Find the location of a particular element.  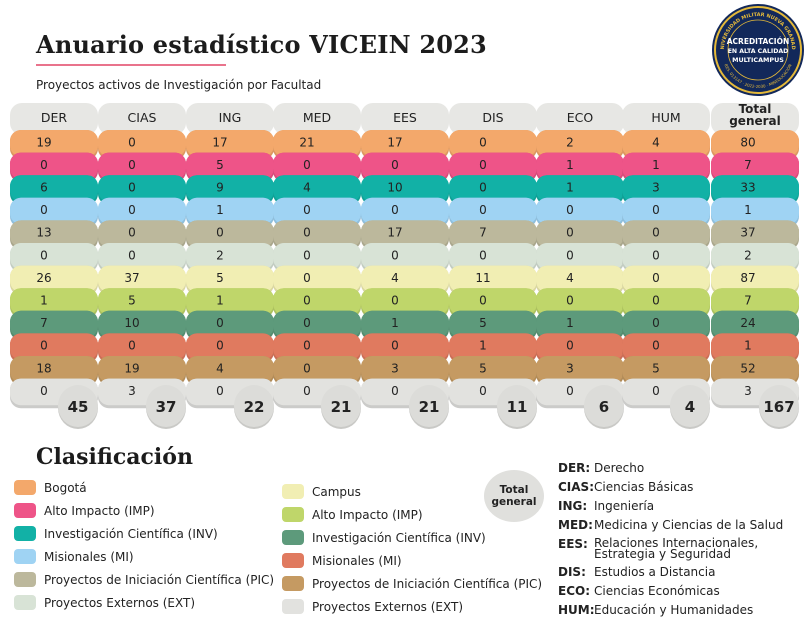

legend-label: Misionales (MI) is located at coordinates (357, 560).